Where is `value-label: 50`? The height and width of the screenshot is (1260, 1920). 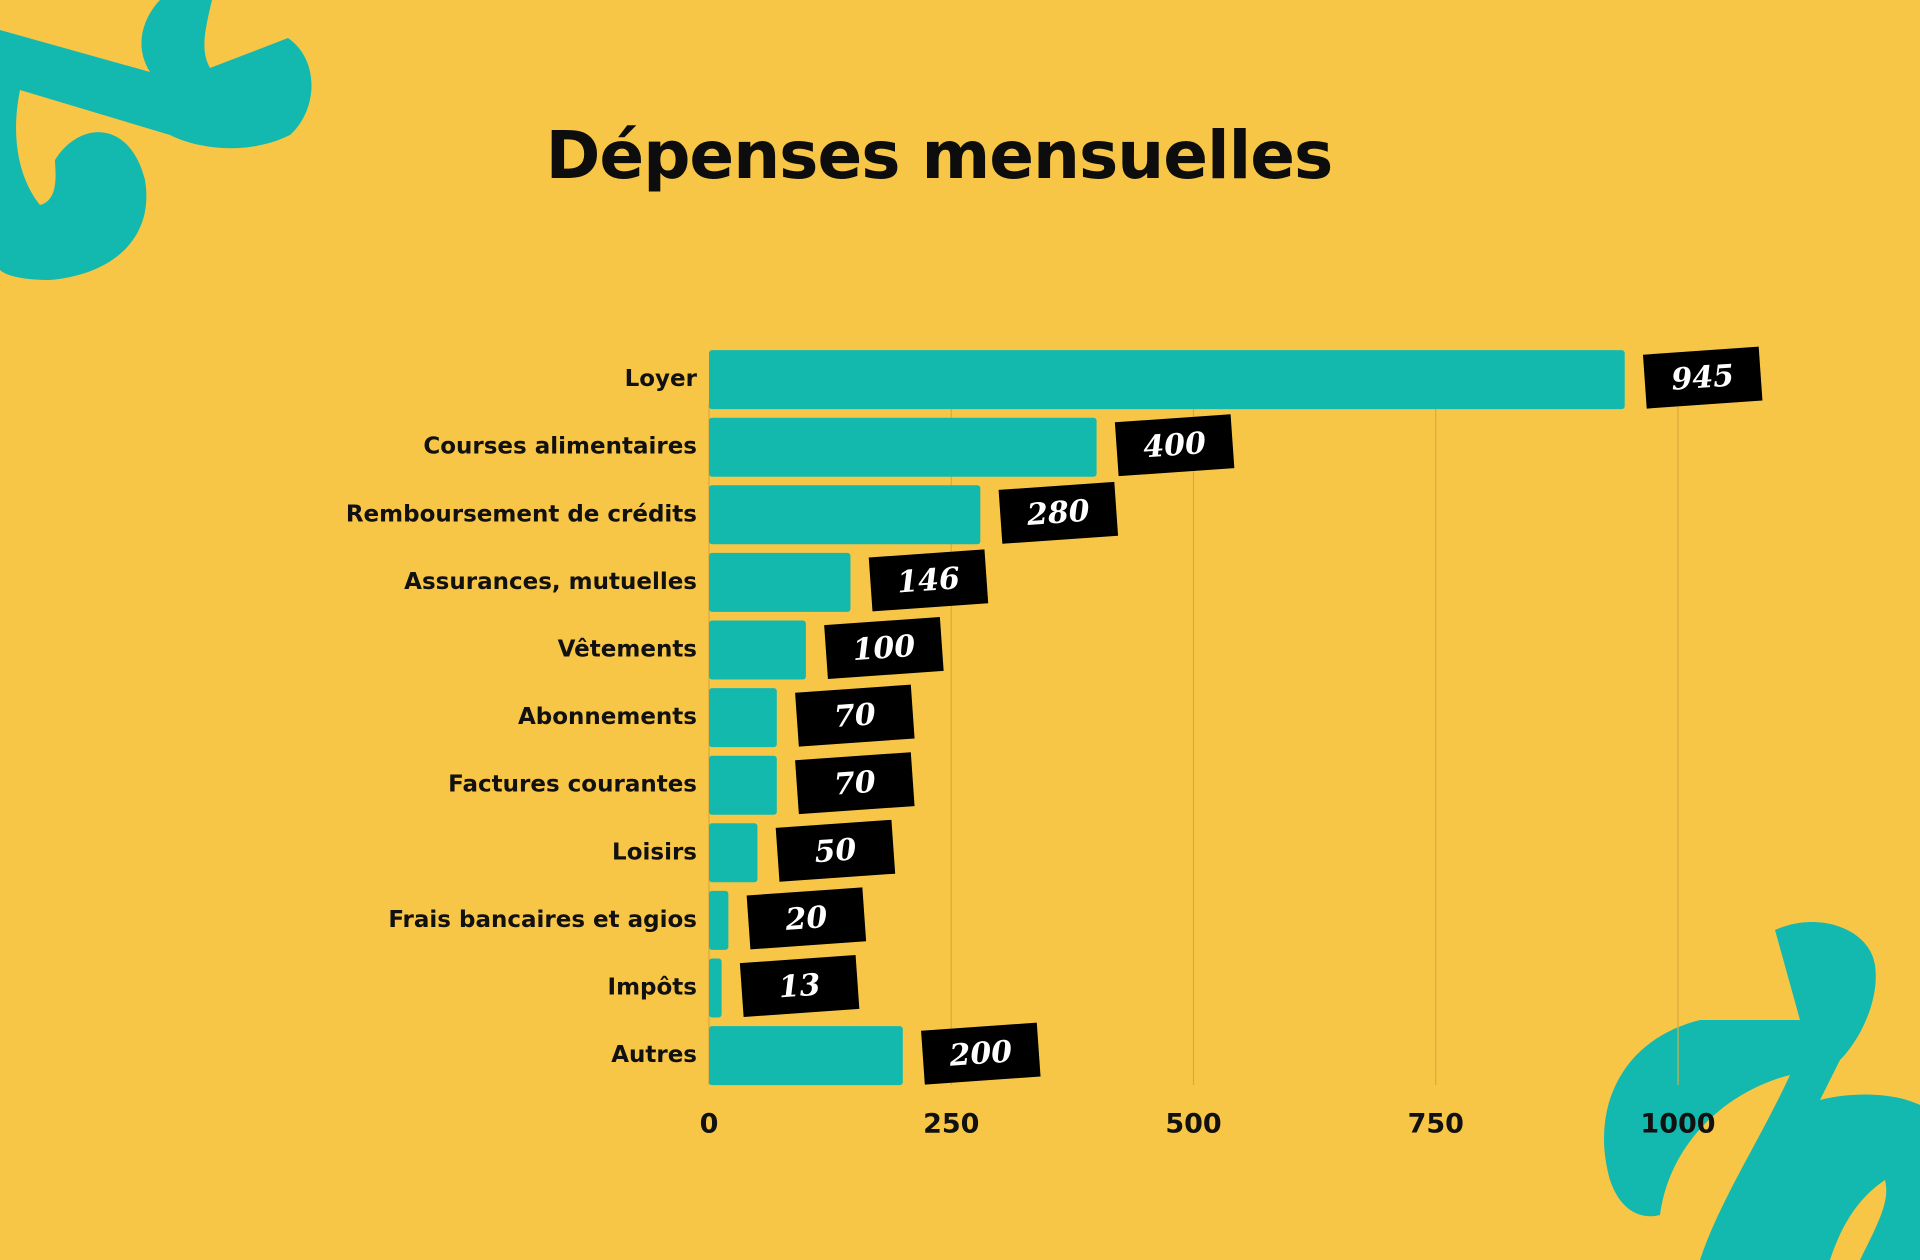 value-label: 50 is located at coordinates (835, 851).